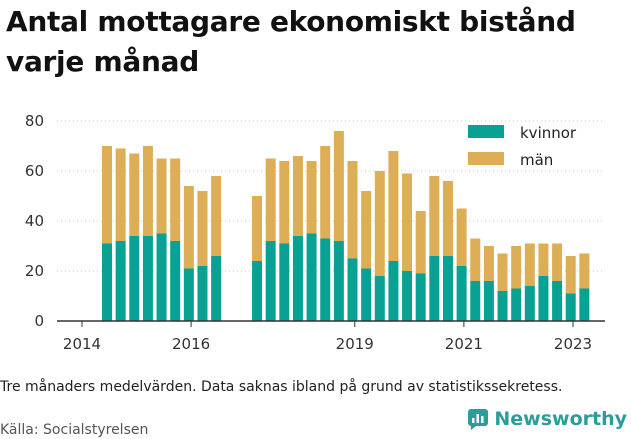  What do you see at coordinates (191, 344) in the screenshot?
I see `x-tick-label: 2016` at bounding box center [191, 344].